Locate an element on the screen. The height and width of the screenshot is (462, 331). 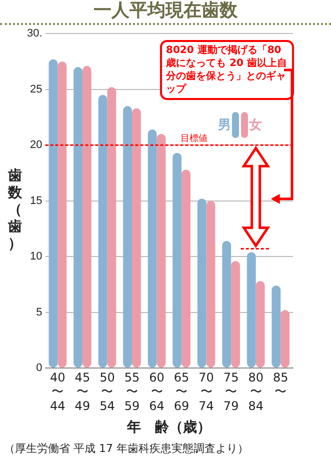
y-tick-label: 25 is located at coordinates (36, 89).